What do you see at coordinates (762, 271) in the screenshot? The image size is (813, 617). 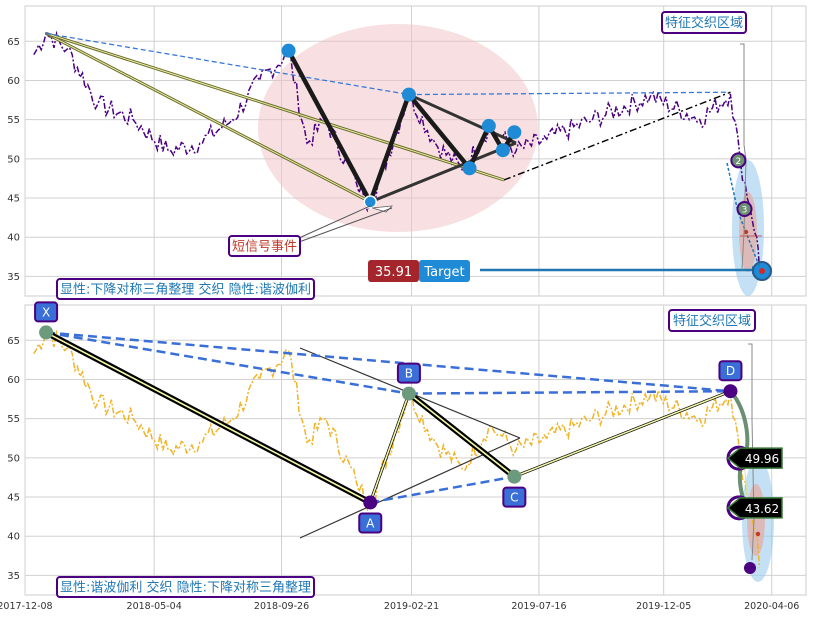 I see `target-point-core` at bounding box center [762, 271].